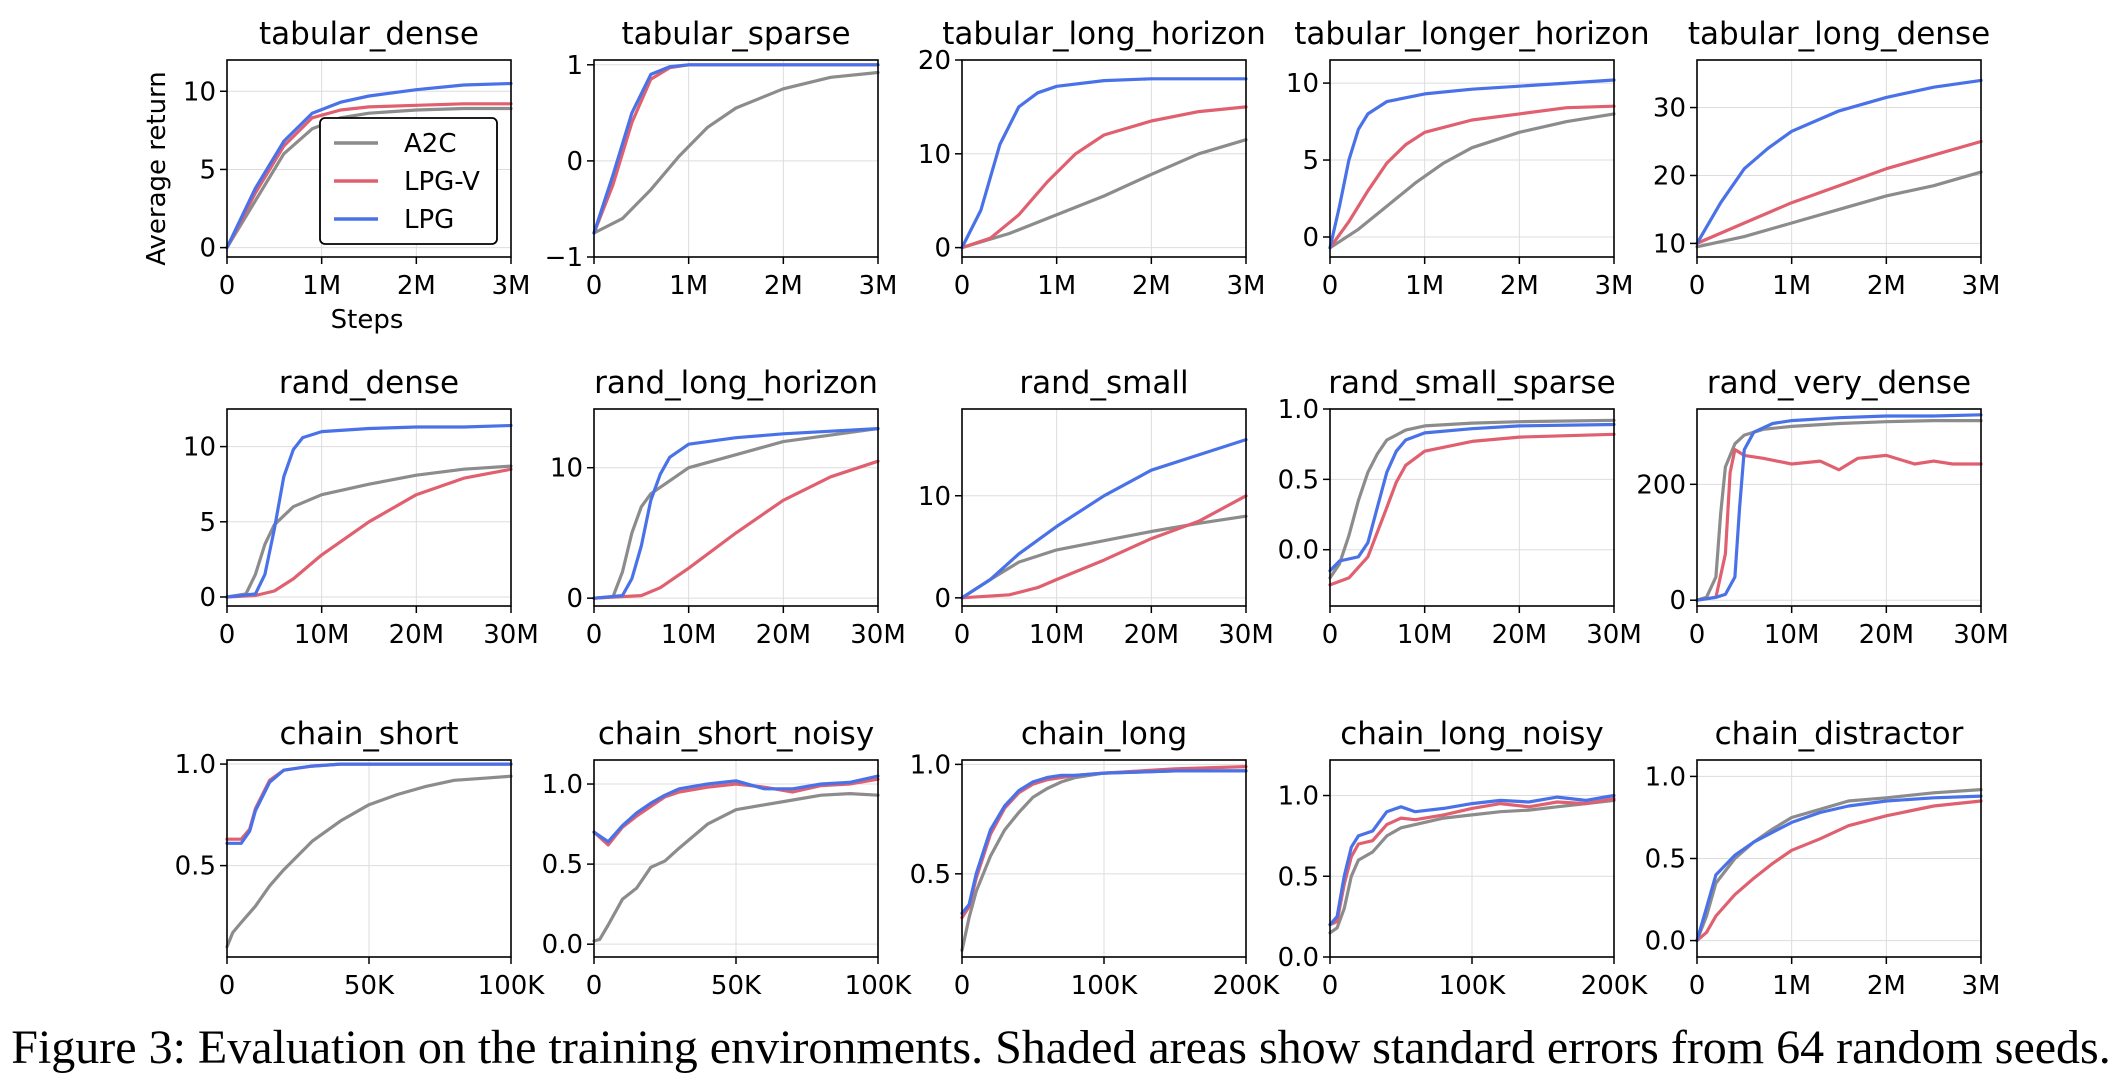 The height and width of the screenshot is (1086, 2122). What do you see at coordinates (736, 383) in the screenshot?
I see `panel-title: rand_long_horizon` at bounding box center [736, 383].